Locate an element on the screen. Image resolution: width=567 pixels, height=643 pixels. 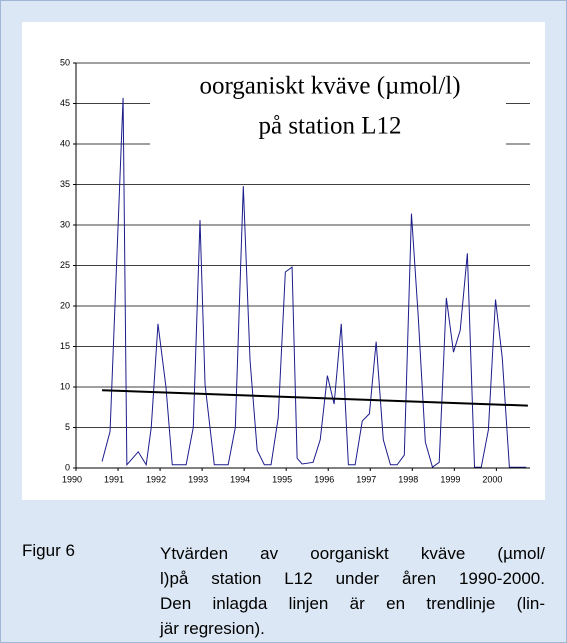
trend-line is located at coordinates (315, 398).